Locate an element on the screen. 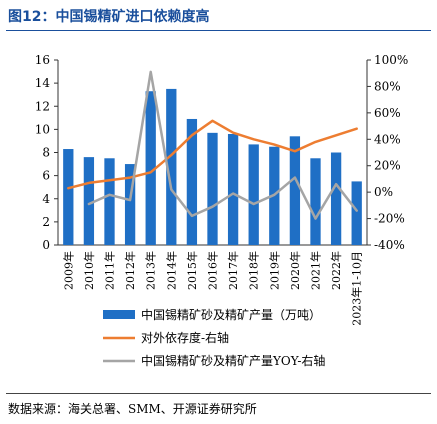  right-axis-tick-label: 100% is located at coordinates (391, 60).